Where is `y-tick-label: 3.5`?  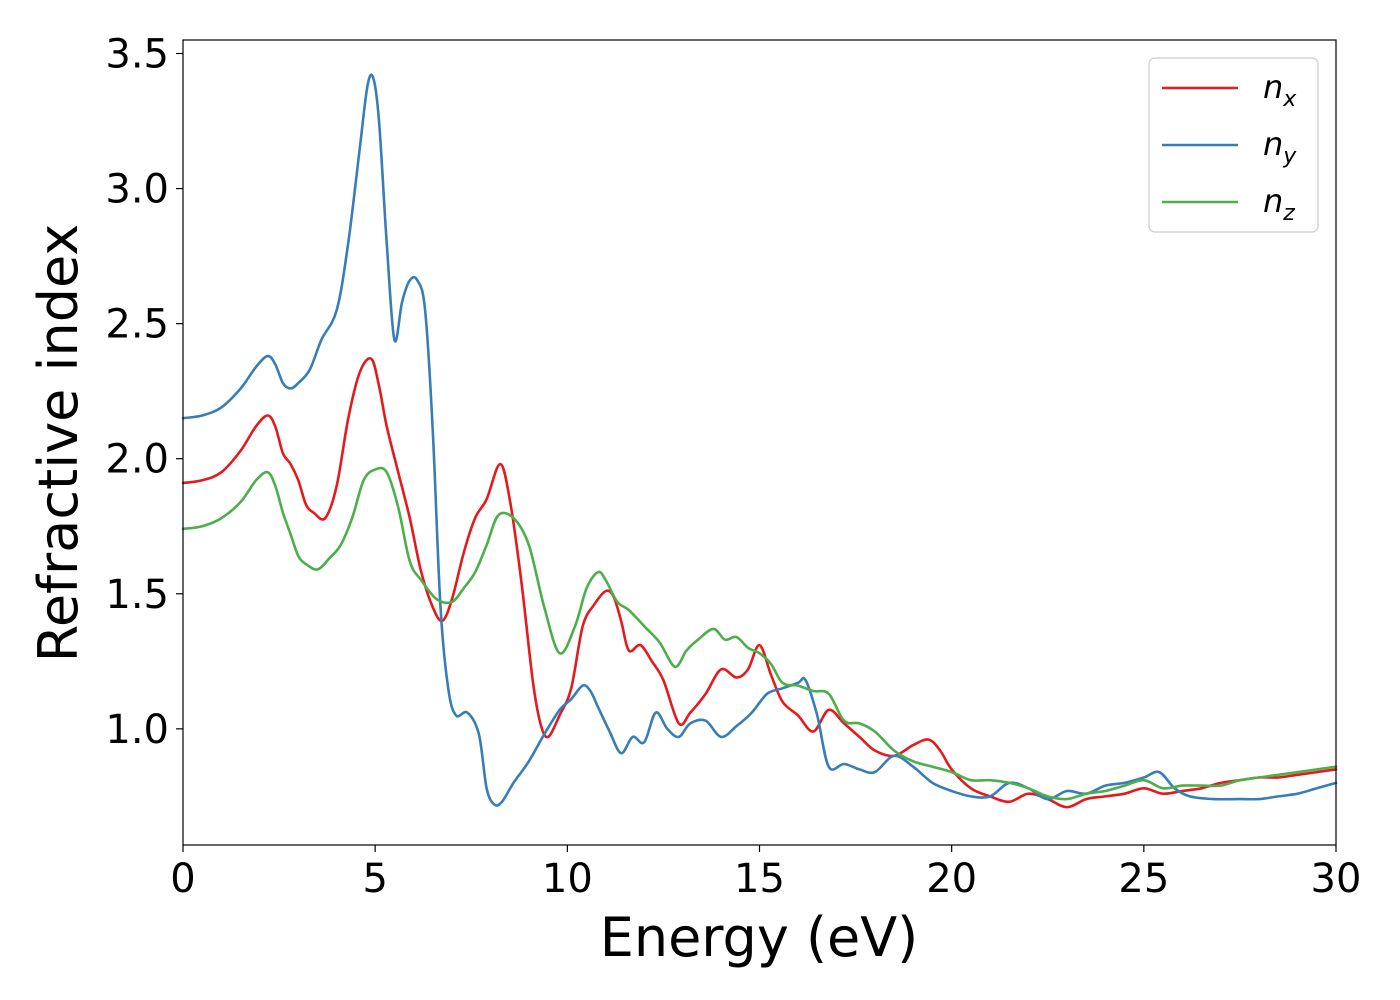 y-tick-label: 3.5 is located at coordinates (137, 55).